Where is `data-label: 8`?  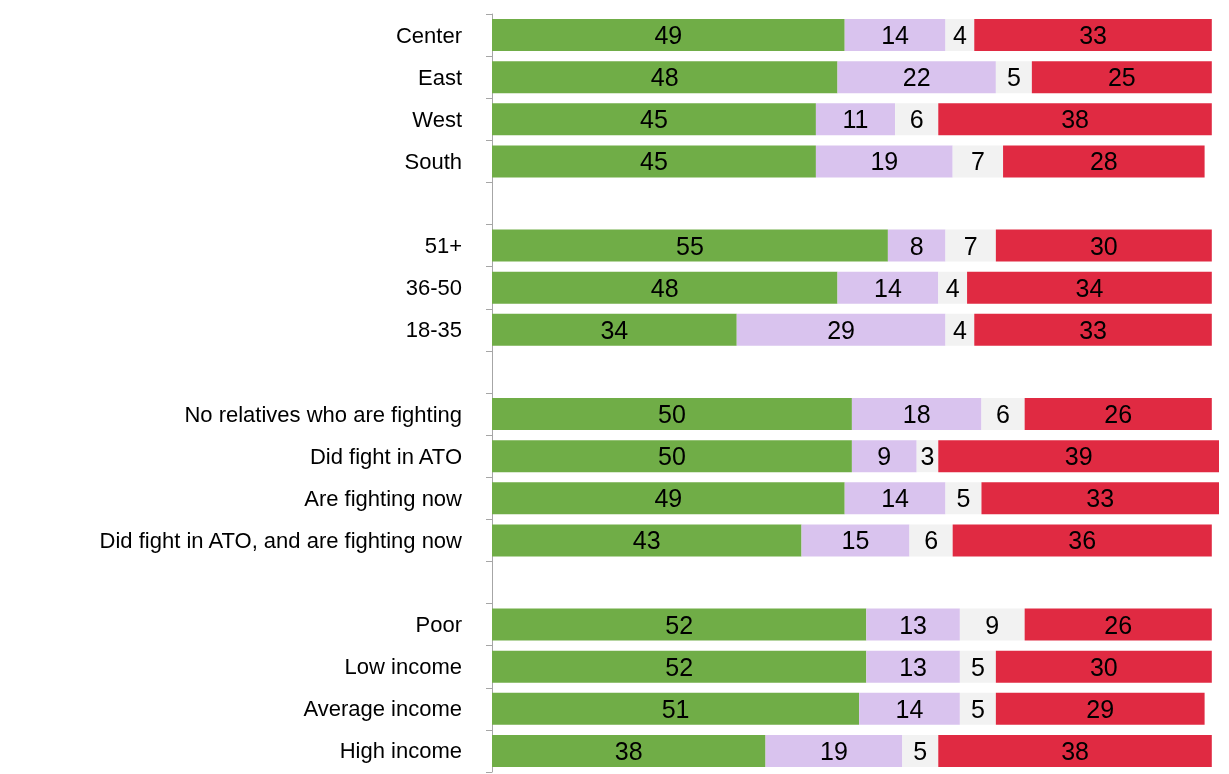
data-label: 8 is located at coordinates (916, 245).